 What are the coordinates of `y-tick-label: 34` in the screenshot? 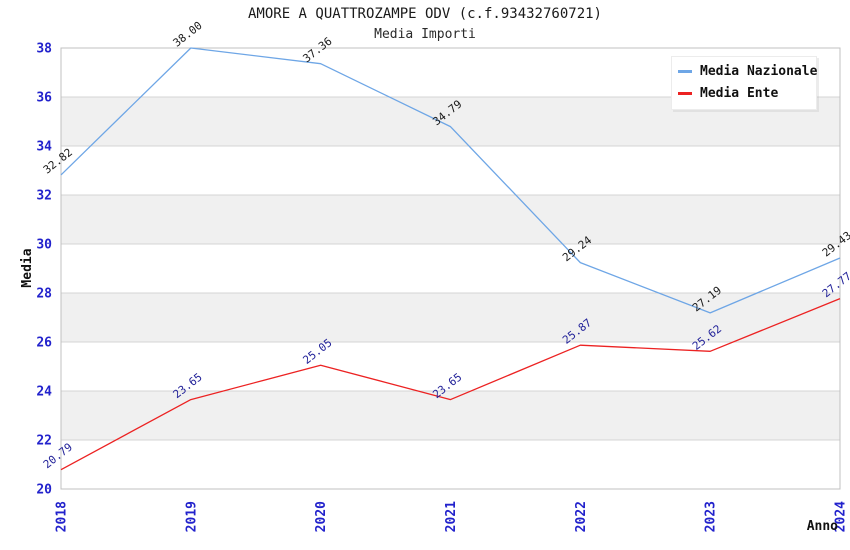 It's located at (44, 147).